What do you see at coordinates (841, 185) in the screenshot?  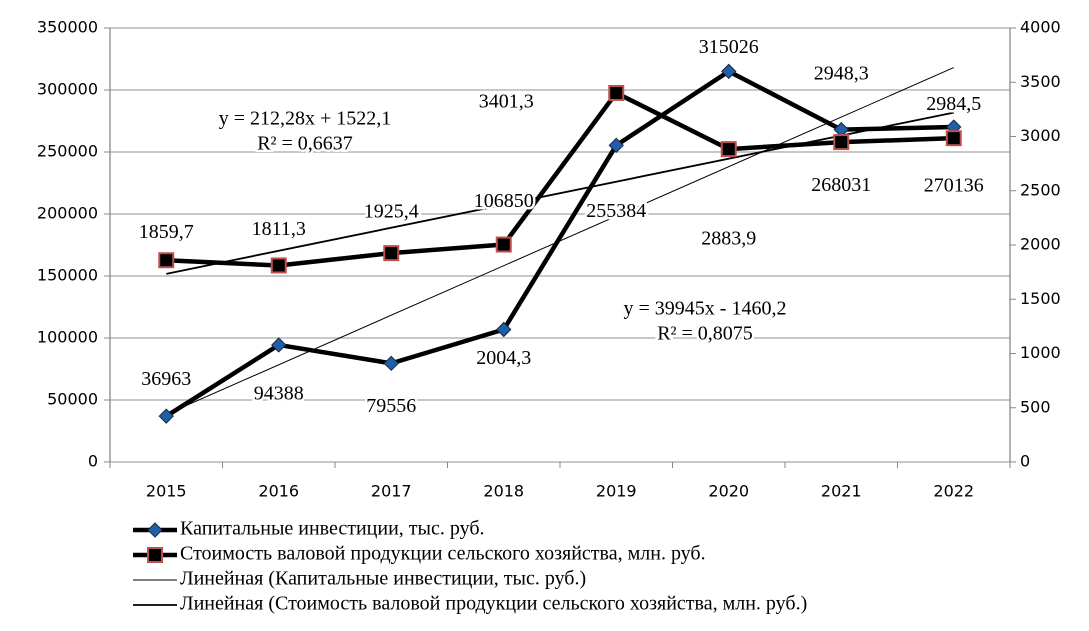 I see `data-label: 268031` at bounding box center [841, 185].